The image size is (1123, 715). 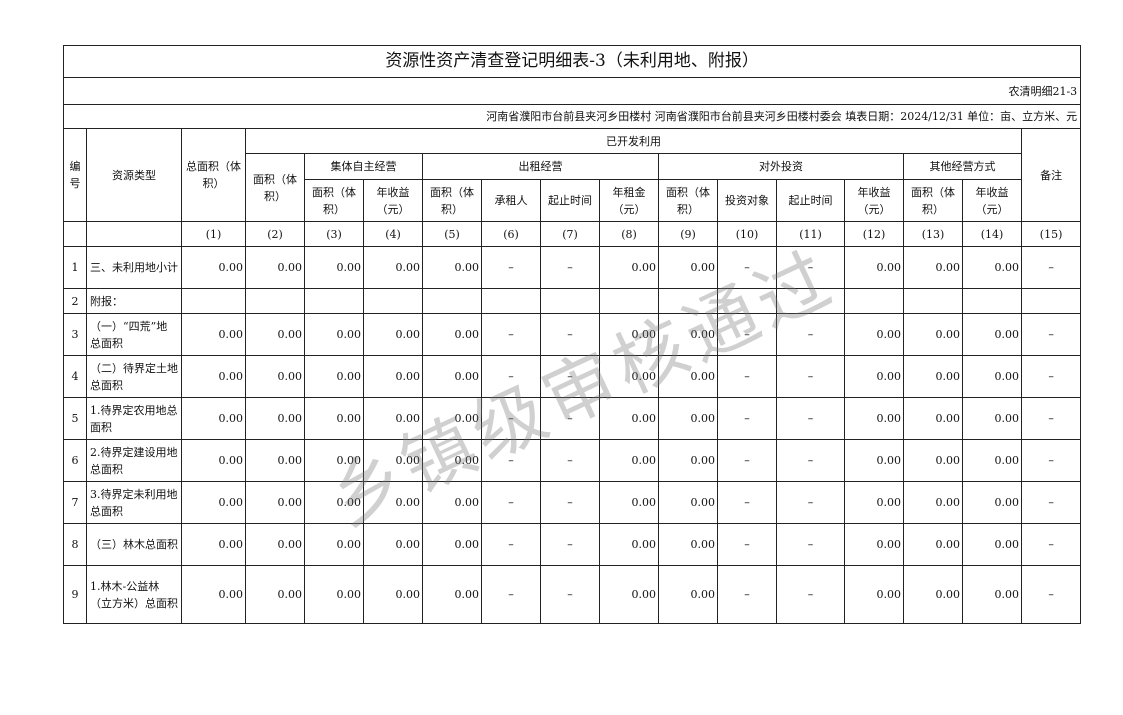 I want to click on header-lessee: 承租人, so click(x=511, y=200).